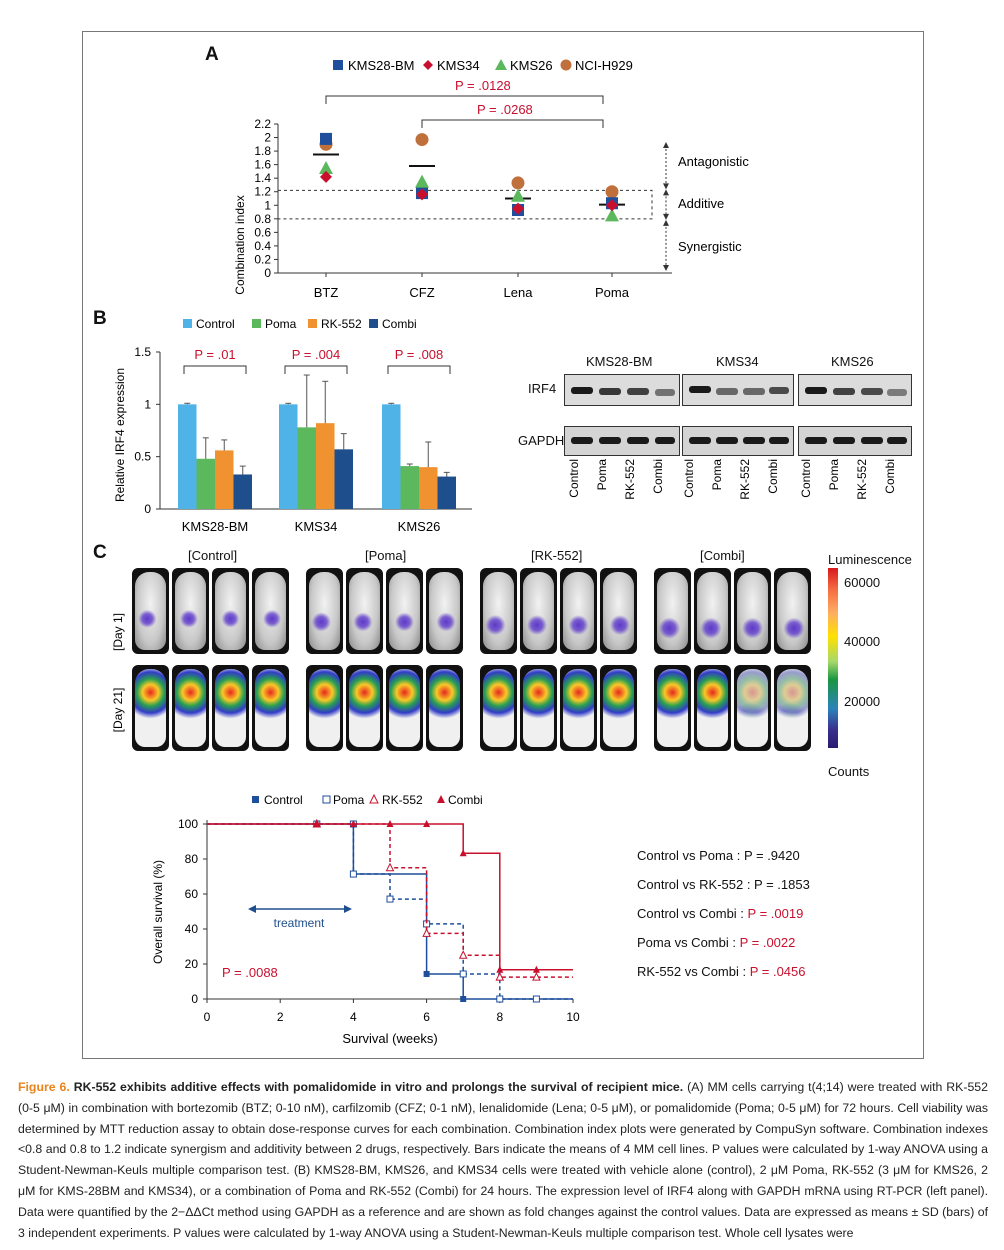 The image size is (1004, 1250). I want to click on x-tick-label-cfz: CFZ, so click(421, 292).